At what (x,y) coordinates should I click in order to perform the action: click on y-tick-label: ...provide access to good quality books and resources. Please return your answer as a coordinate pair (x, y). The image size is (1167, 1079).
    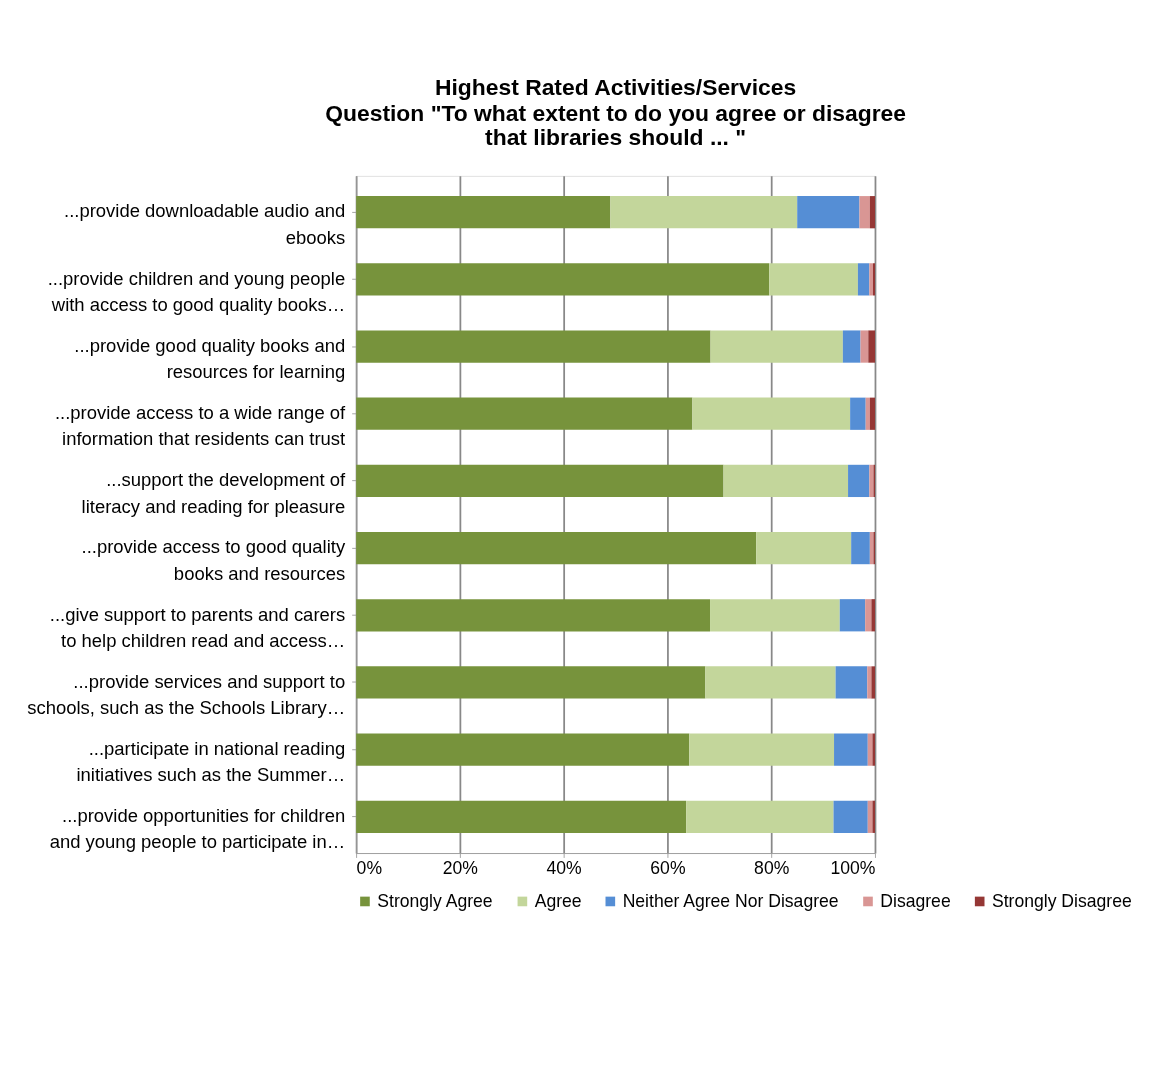
    Looking at the image, I should click on (213, 560).